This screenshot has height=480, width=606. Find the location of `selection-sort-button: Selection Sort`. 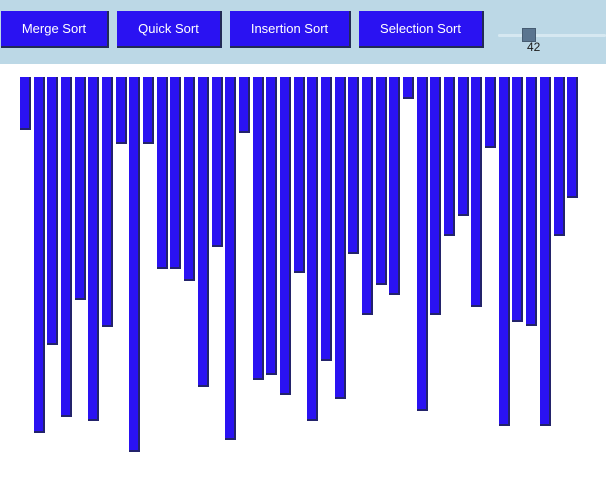

selection-sort-button: Selection Sort is located at coordinates (421, 29).